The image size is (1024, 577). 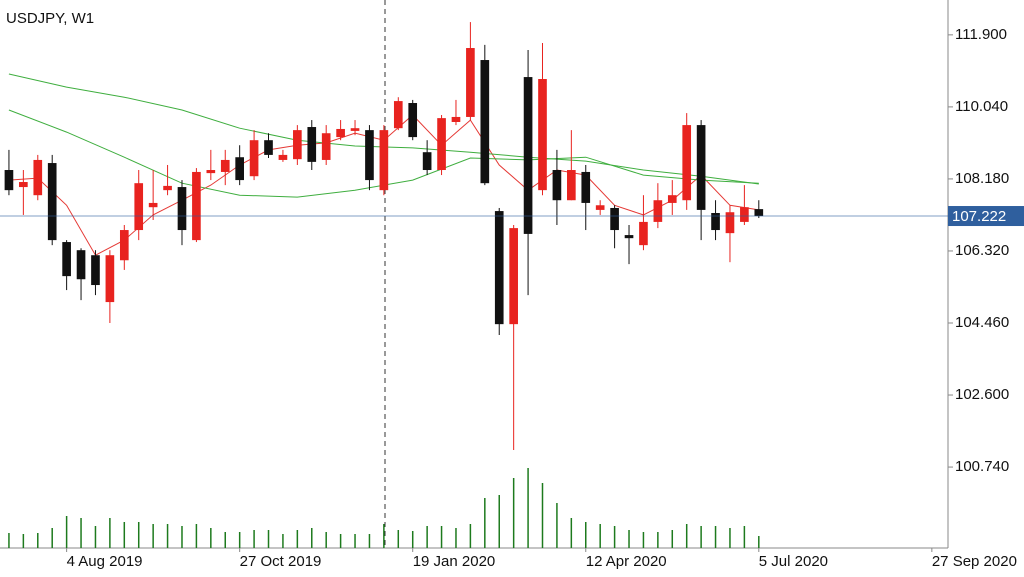 What do you see at coordinates (105, 561) in the screenshot?
I see `x-tick-label: 4 Aug 2019` at bounding box center [105, 561].